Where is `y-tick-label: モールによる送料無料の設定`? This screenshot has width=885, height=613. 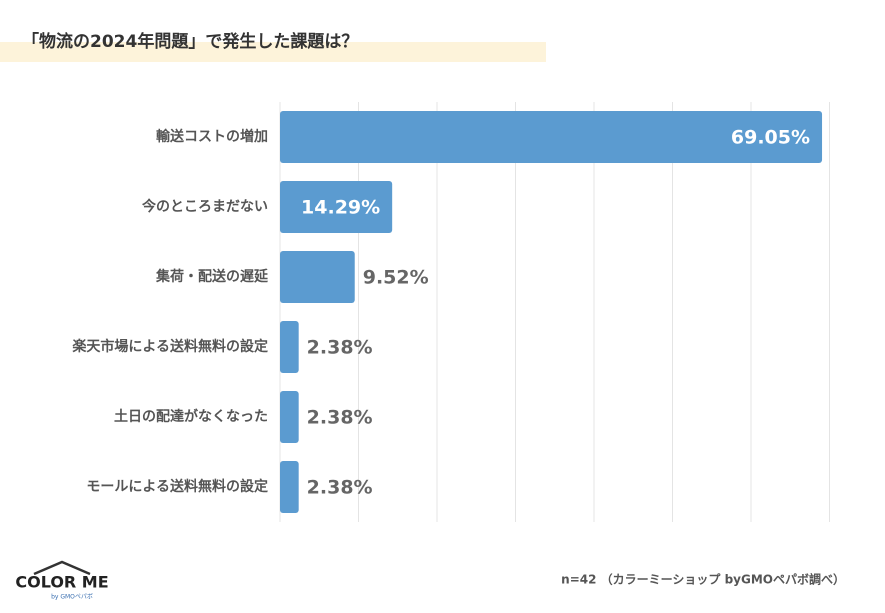 y-tick-label: モールによる送料無料の設定 is located at coordinates (177, 486).